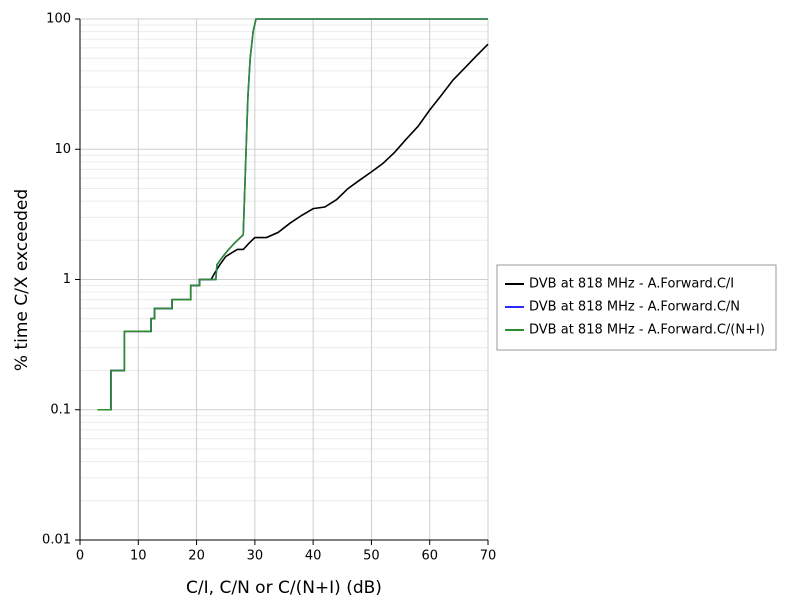 The height and width of the screenshot is (606, 800). I want to click on y-tick-label: 1, so click(67, 279).